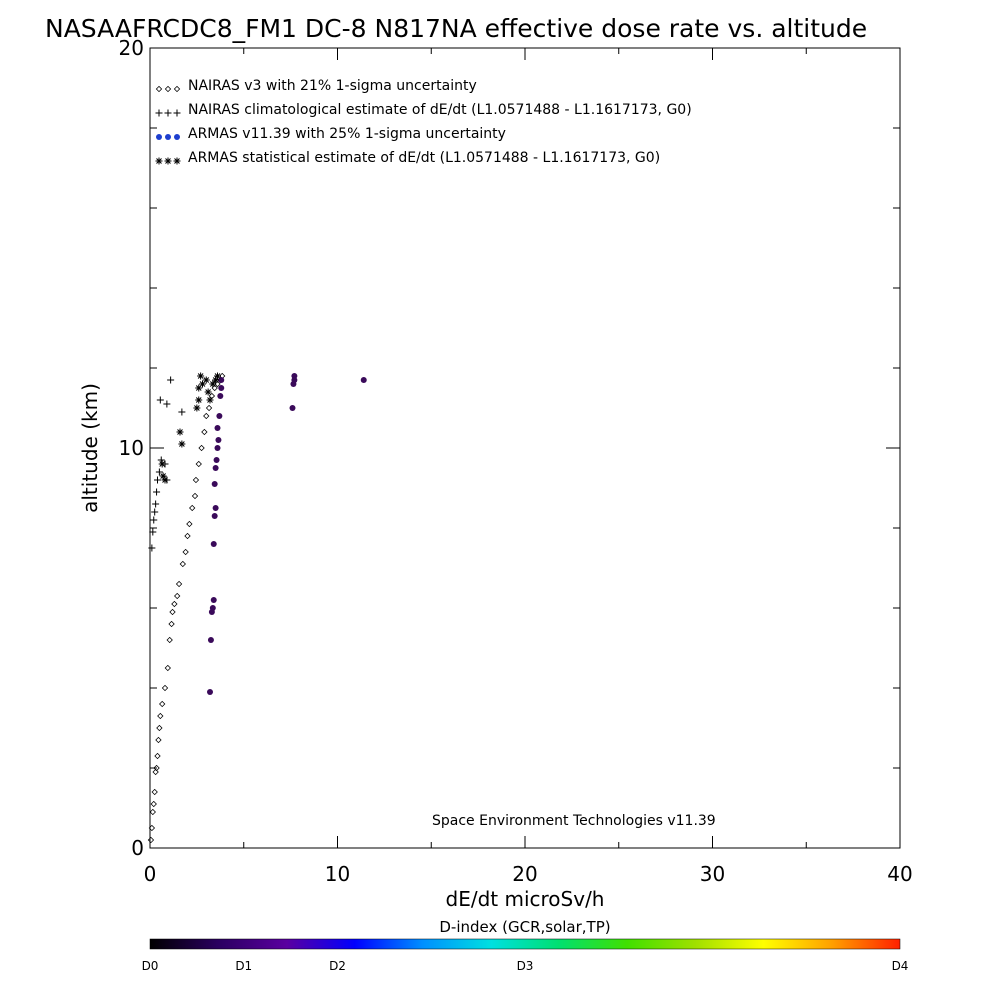  Describe the element at coordinates (150, 966) in the screenshot. I see `colorbar-tick-label: D0` at that location.